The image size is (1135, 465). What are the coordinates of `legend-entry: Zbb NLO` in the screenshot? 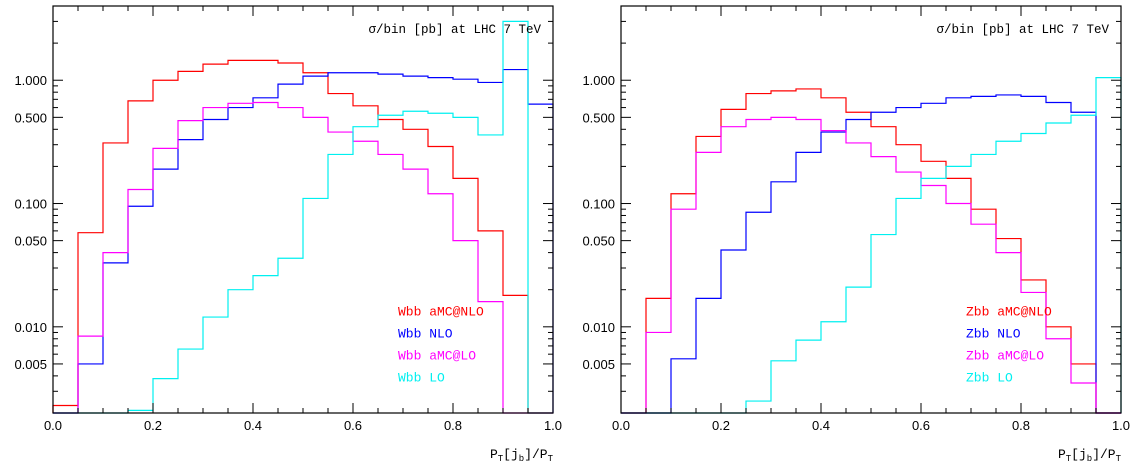 It's located at (993, 333).